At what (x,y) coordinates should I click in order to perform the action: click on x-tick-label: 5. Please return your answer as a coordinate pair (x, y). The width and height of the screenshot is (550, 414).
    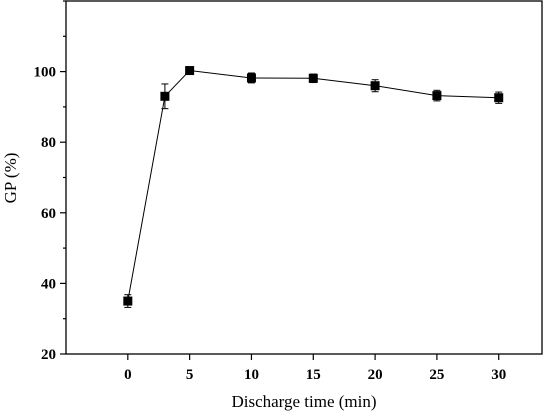
    Looking at the image, I should click on (190, 375).